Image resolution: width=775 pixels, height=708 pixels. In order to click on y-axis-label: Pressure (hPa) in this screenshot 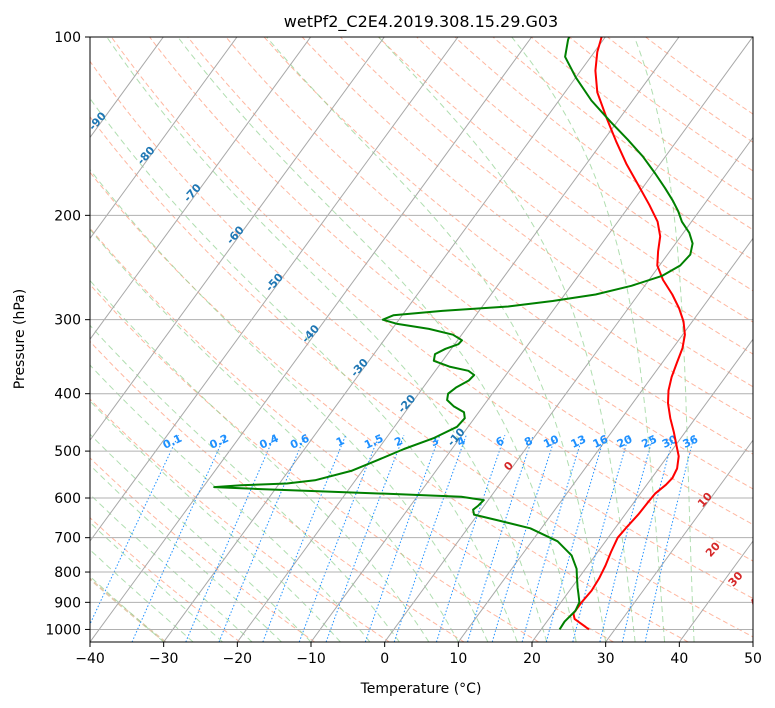, I will do `click(20, 339)`.